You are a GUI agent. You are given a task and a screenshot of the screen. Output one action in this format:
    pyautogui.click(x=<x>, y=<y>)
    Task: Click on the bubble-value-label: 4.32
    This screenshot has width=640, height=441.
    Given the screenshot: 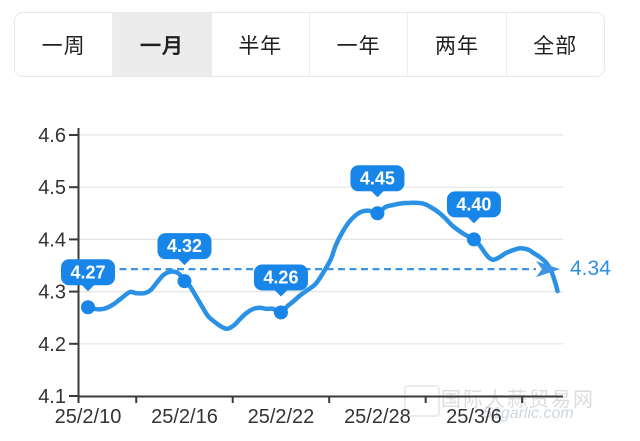 What is the action you would take?
    pyautogui.click(x=184, y=246)
    